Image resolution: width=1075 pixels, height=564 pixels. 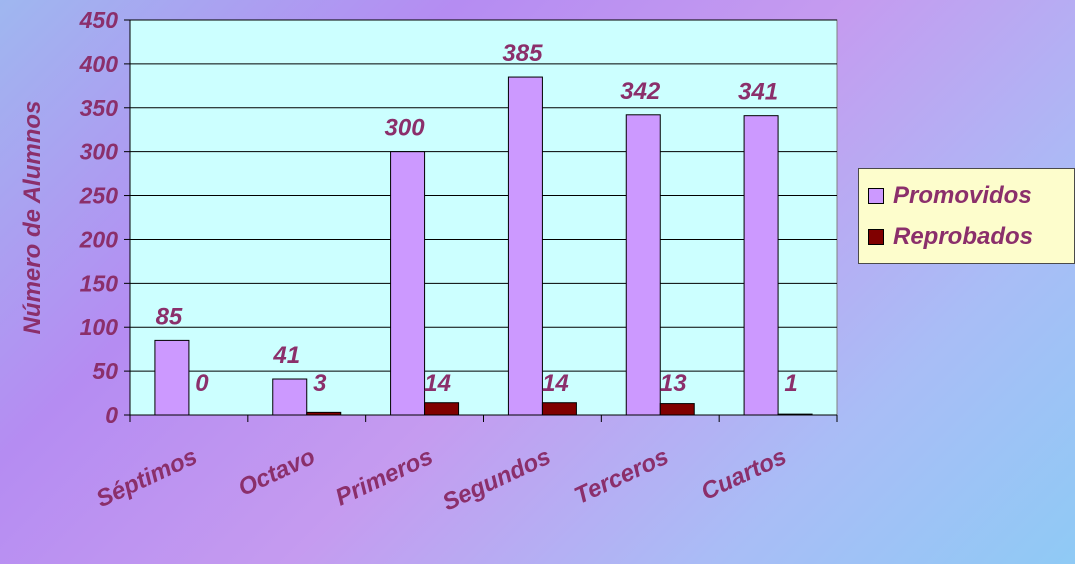 I want to click on y-tick-label: 250, so click(x=99, y=196).